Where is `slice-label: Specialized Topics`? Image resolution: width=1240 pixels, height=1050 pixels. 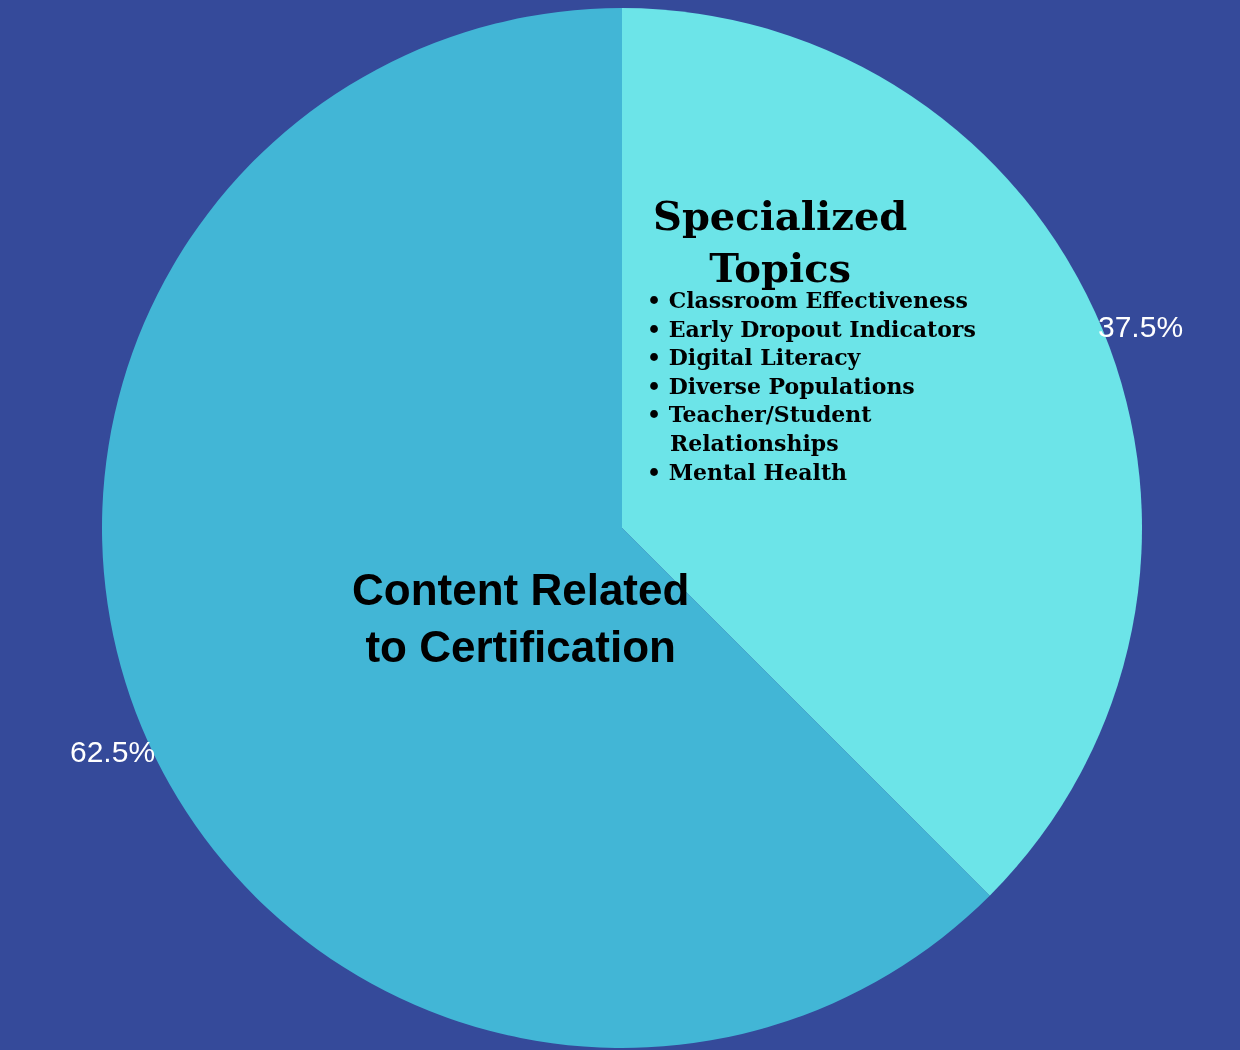
slice-label: Specialized Topics is located at coordinates (780, 241).